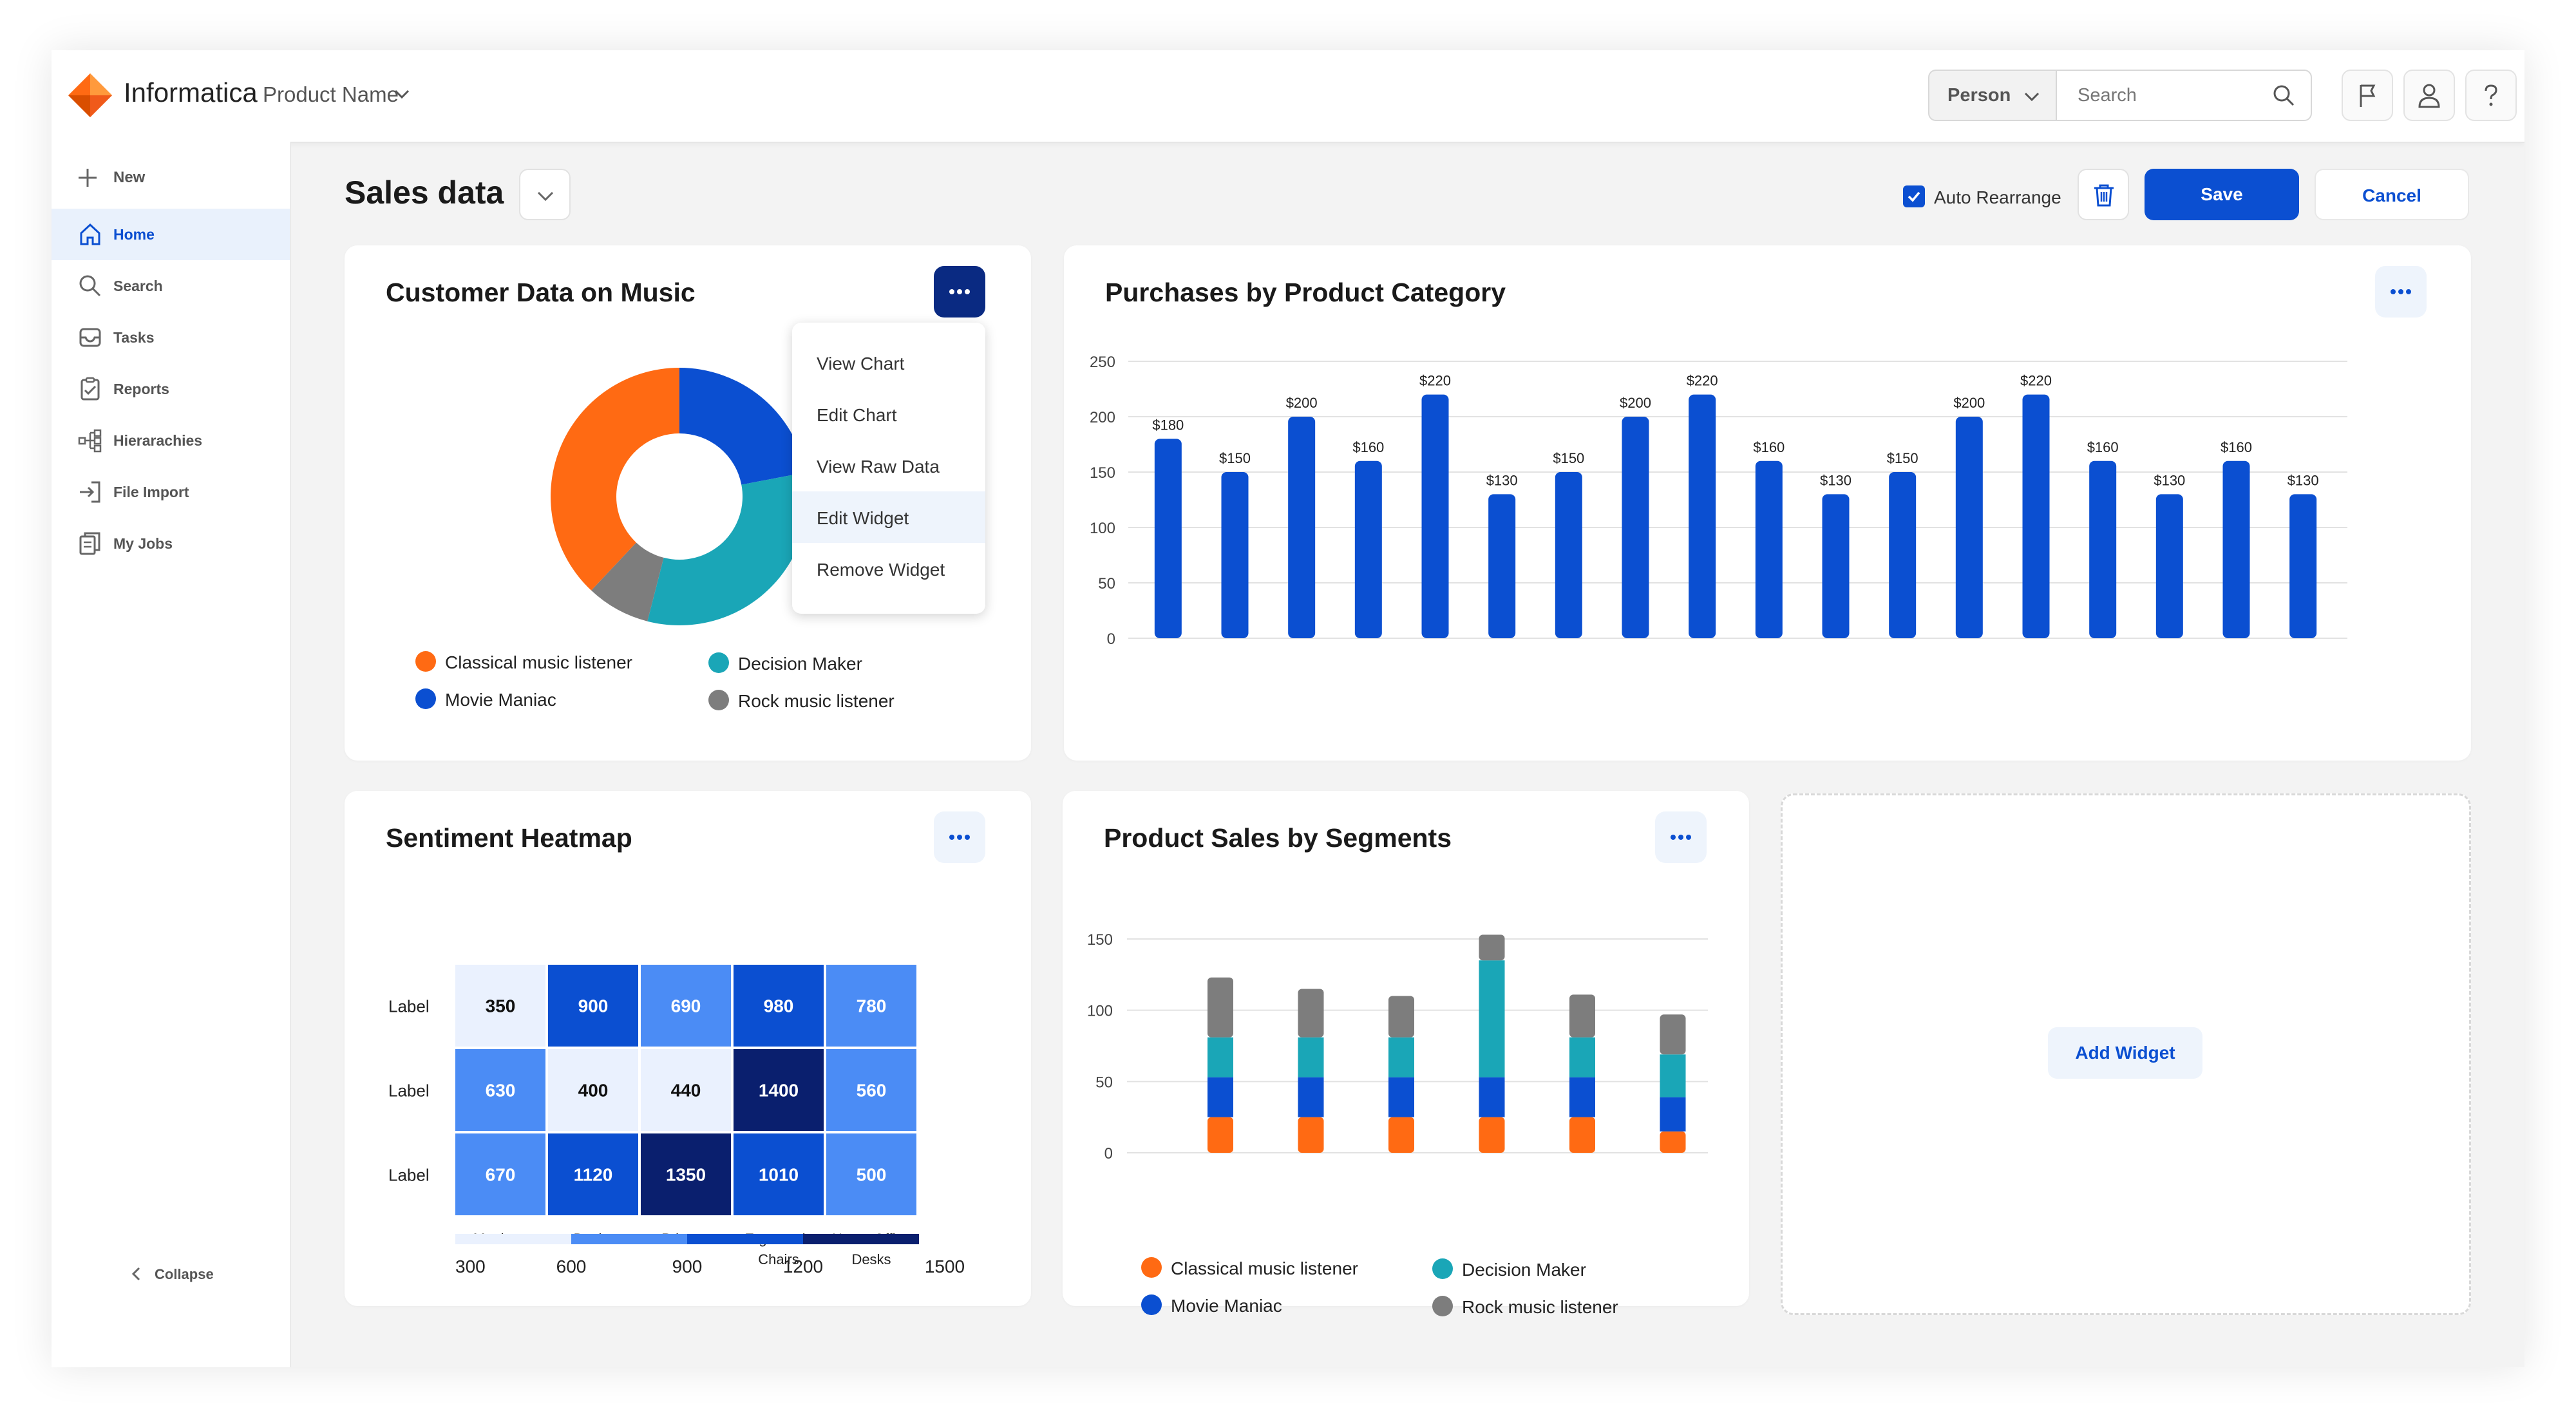  What do you see at coordinates (888, 568) in the screenshot?
I see `menu-item-remove-widget: Remove Widget` at bounding box center [888, 568].